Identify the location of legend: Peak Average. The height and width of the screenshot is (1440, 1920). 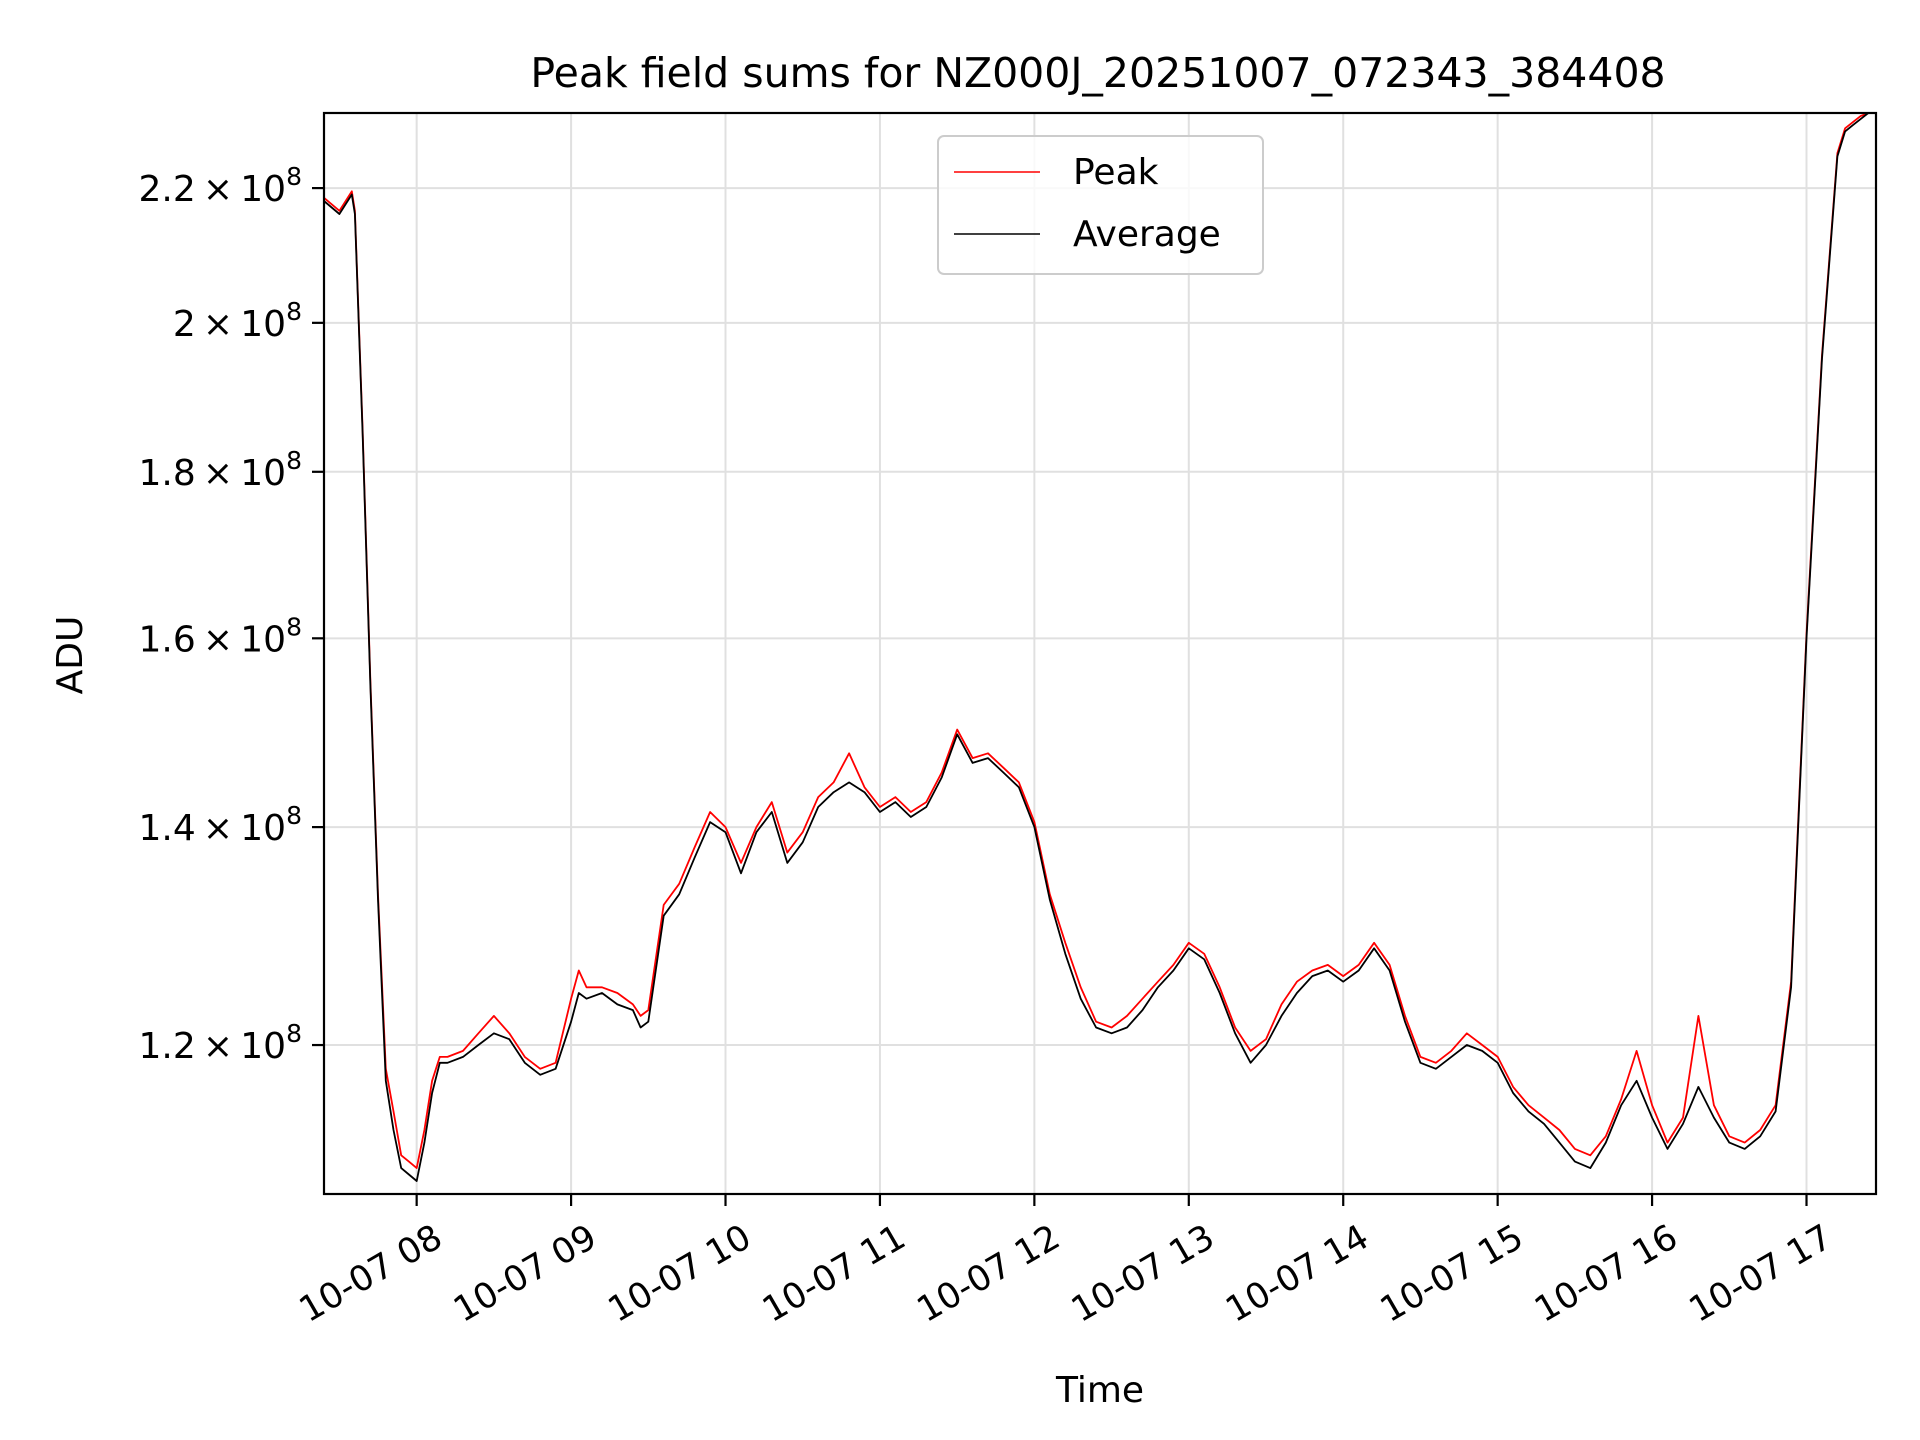
(1100, 205).